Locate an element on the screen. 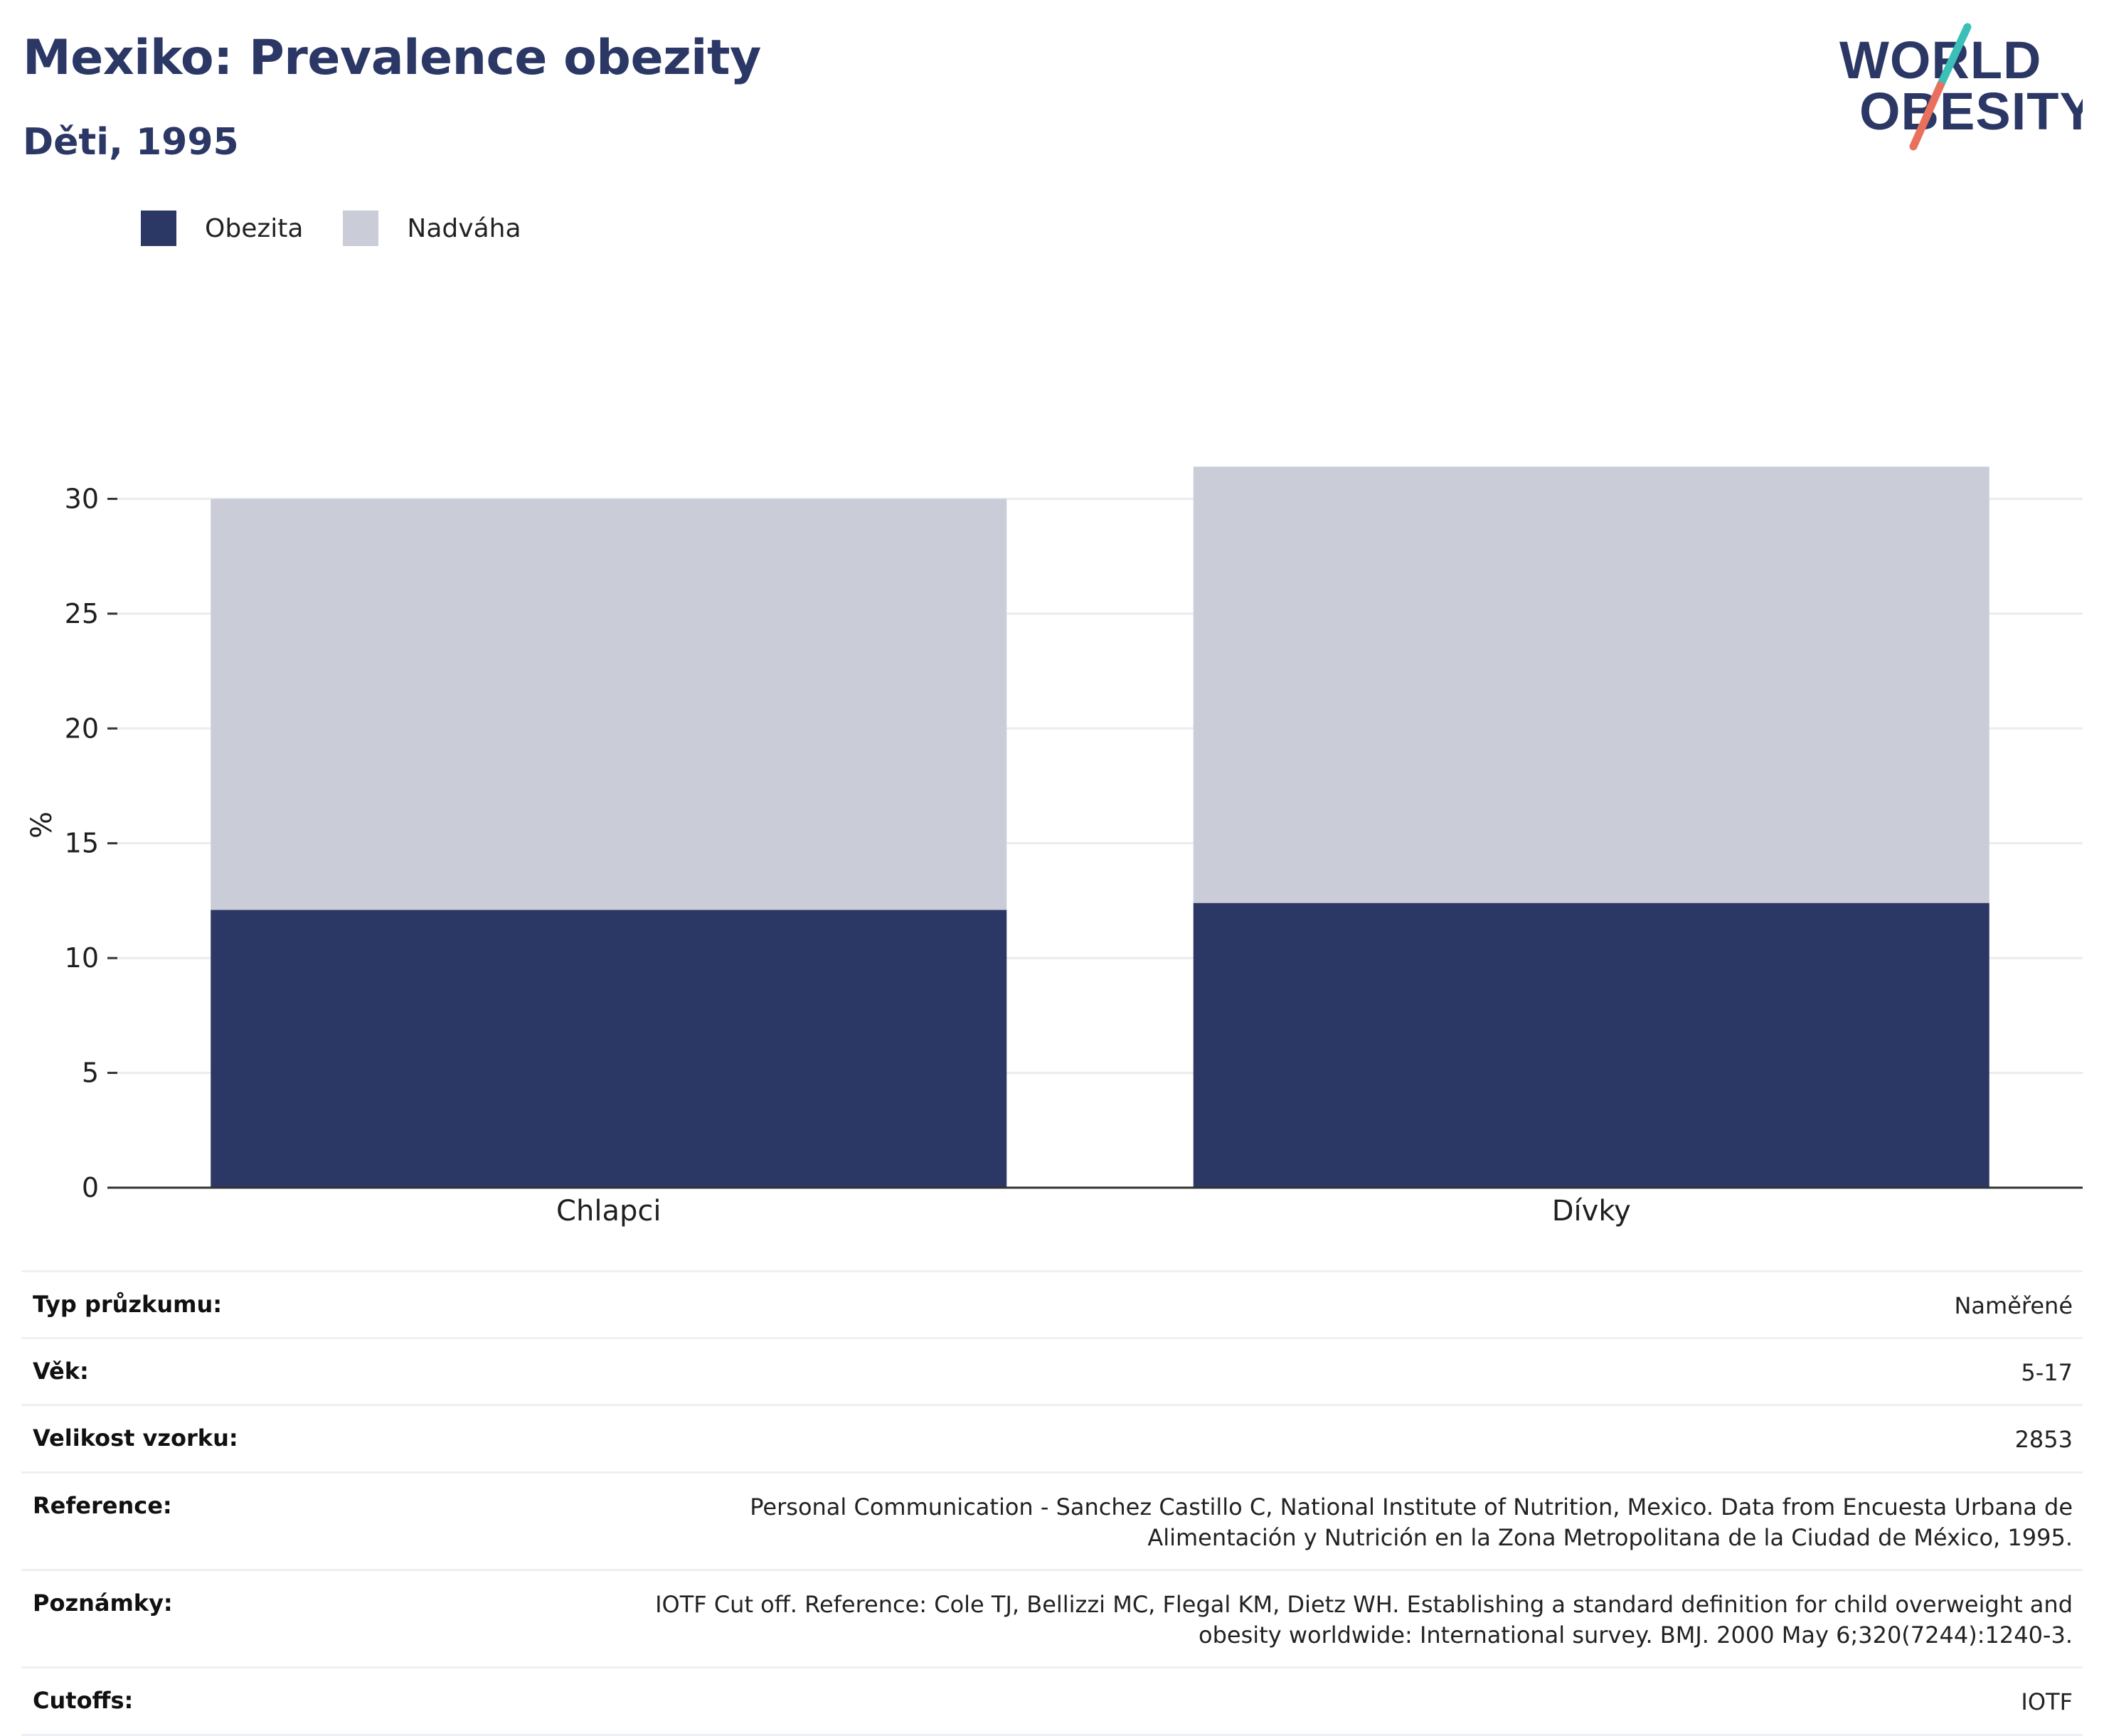 This screenshot has height=1736, width=2104. logo-slash-top is located at coordinates (1954, 56).